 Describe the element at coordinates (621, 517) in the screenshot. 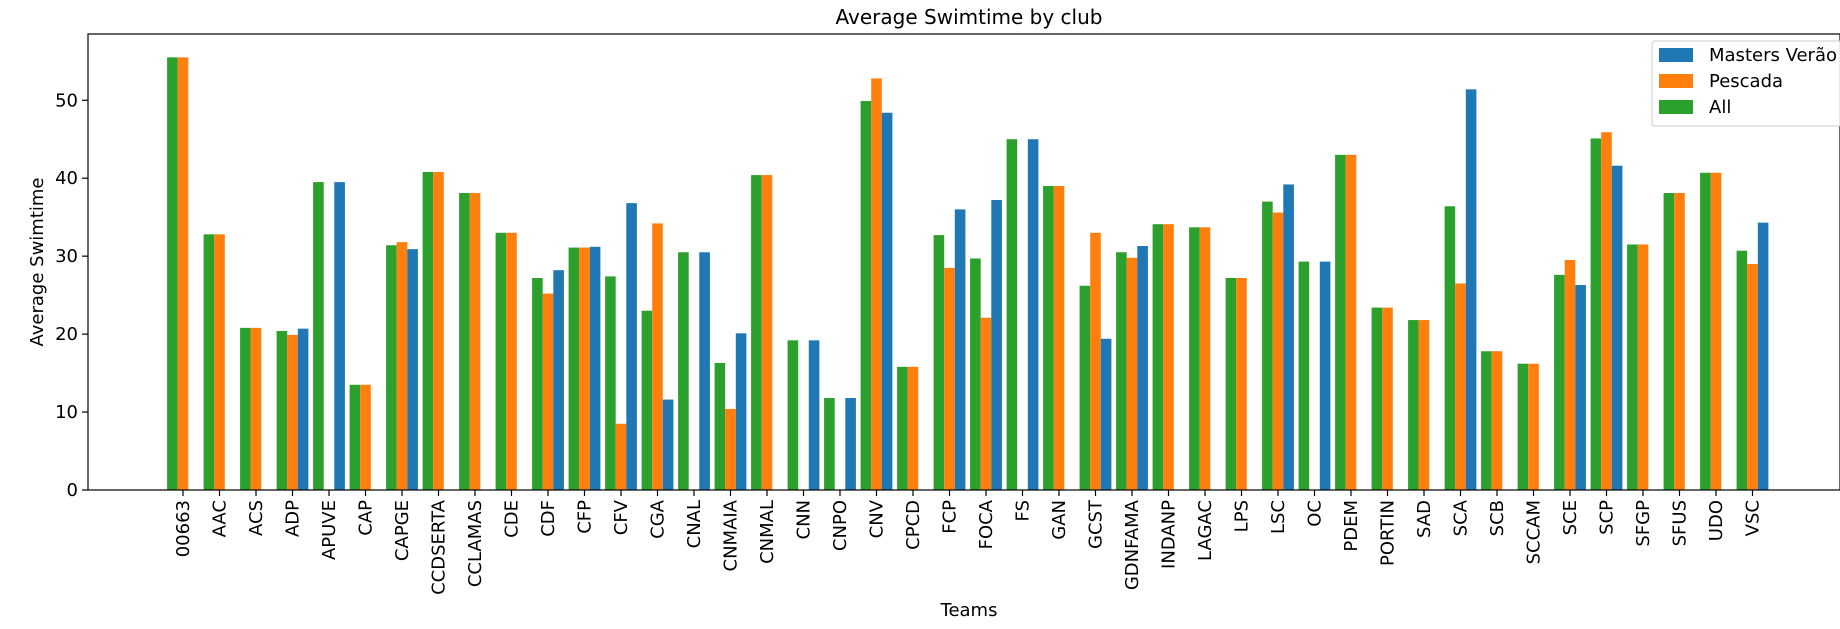

I see `x-tick-label: CFV` at that location.